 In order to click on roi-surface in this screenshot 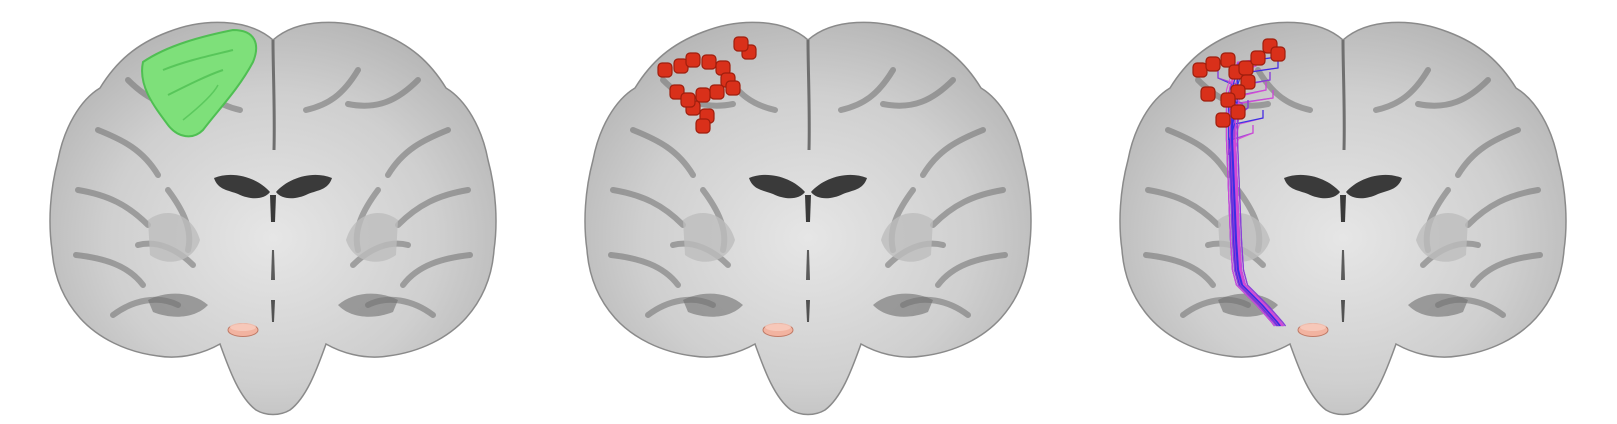, I will do `click(199, 83)`.